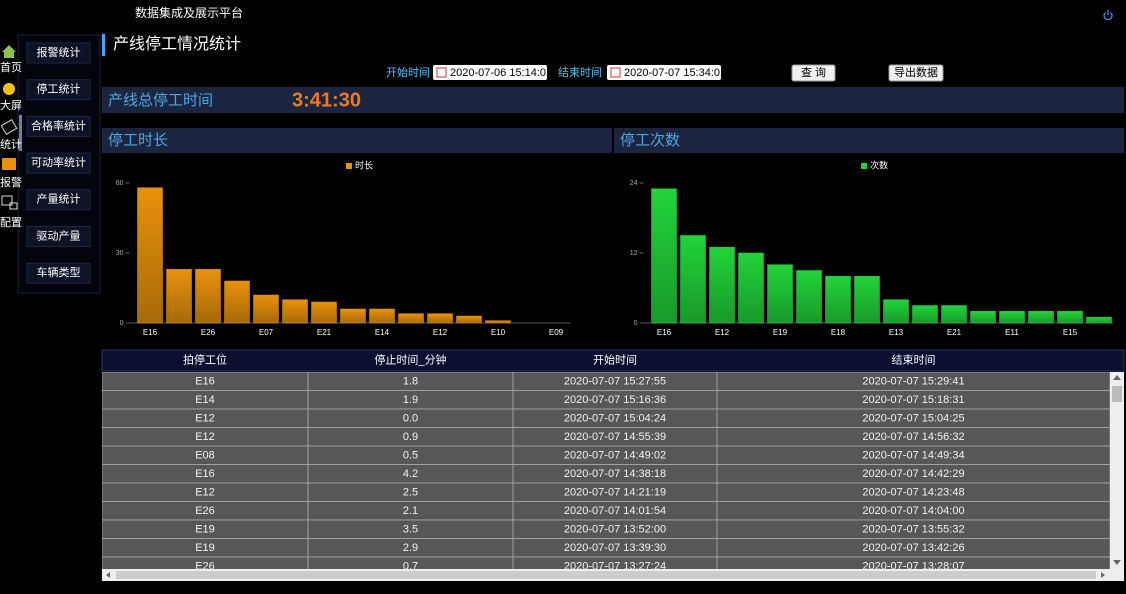 This screenshot has width=1126, height=594. What do you see at coordinates (916, 73) in the screenshot?
I see `export-button` at bounding box center [916, 73].